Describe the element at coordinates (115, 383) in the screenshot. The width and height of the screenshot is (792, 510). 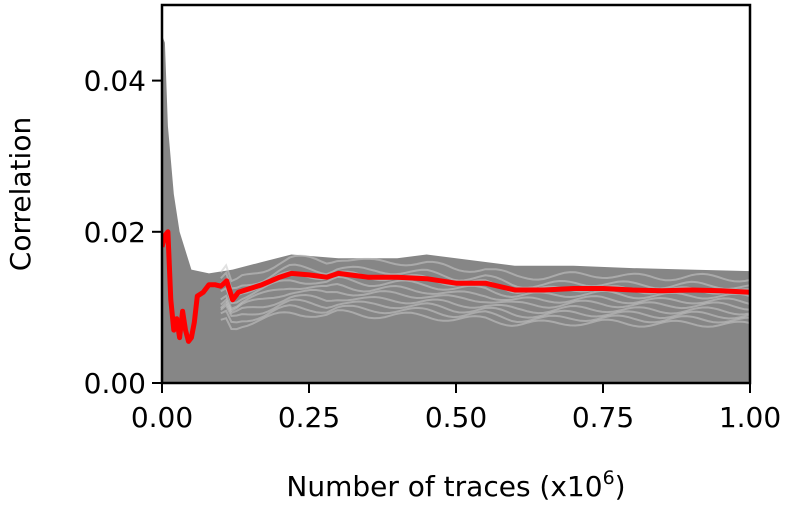
I see `y-tick-label: 0.00` at that location.